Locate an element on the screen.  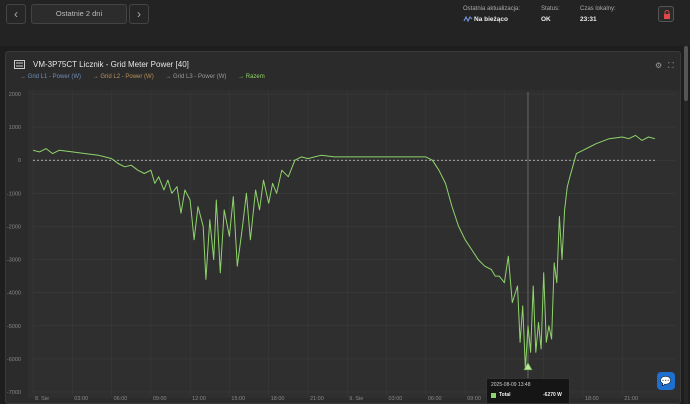
legend-item-grid-l3: → Grid L3 - Power (W) is located at coordinates (196, 77).